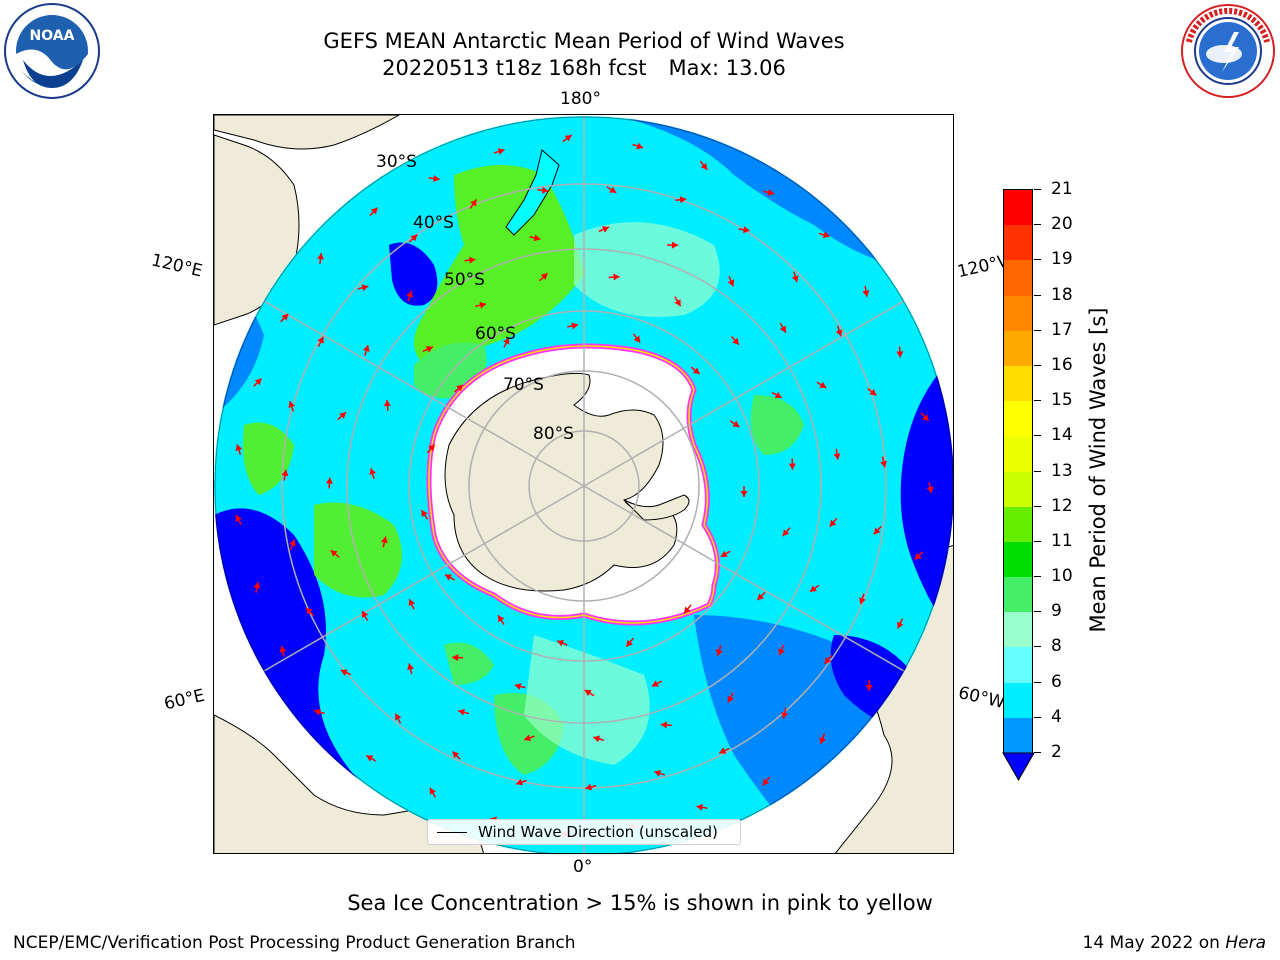 The height and width of the screenshot is (960, 1280). Describe the element at coordinates (177, 266) in the screenshot. I see `lon-label-120e: 120°E` at that location.